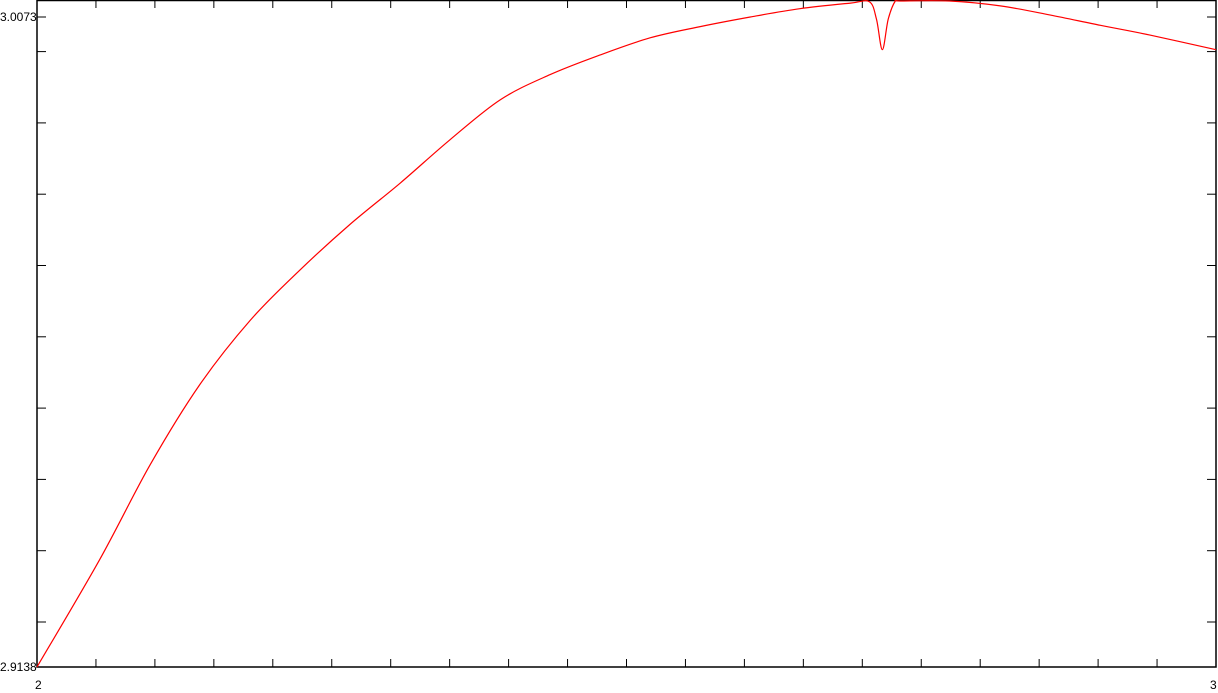 This screenshot has height=693, width=1218. I want to click on x-tick-label-left: 2, so click(38, 685).